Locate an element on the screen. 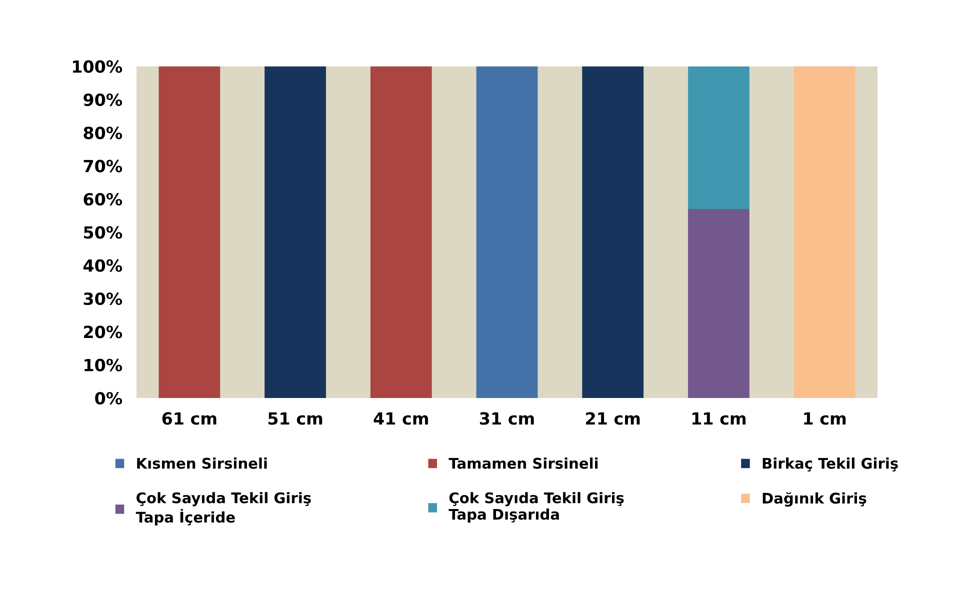  x-tick-label: 21 cm is located at coordinates (613, 418).